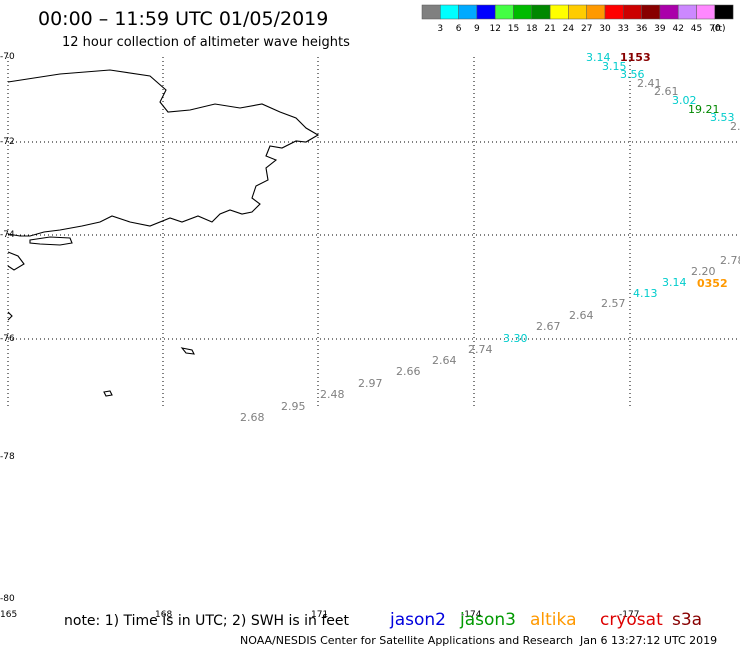 The width and height of the screenshot is (740, 650). I want to click on wave-height-value: 19.21, so click(704, 109).